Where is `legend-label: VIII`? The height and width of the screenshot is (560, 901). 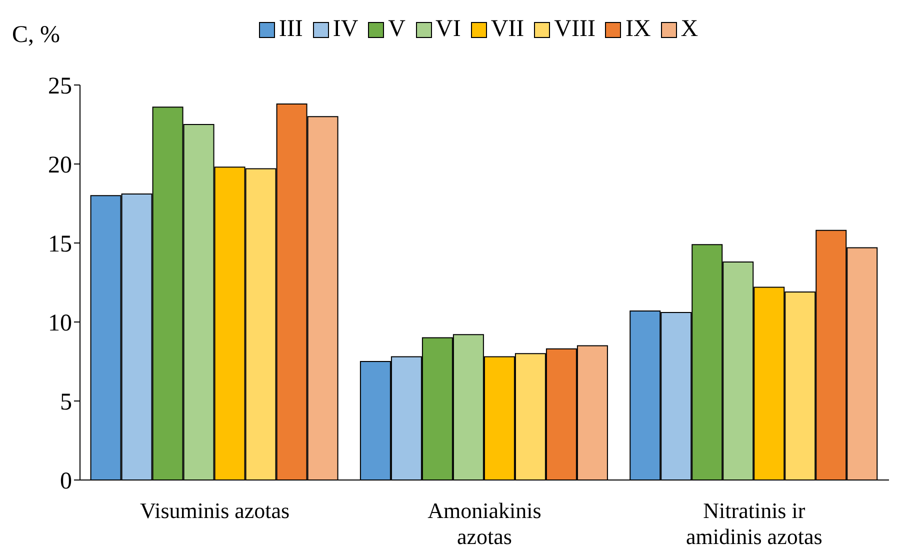
legend-label: VIII is located at coordinates (575, 29).